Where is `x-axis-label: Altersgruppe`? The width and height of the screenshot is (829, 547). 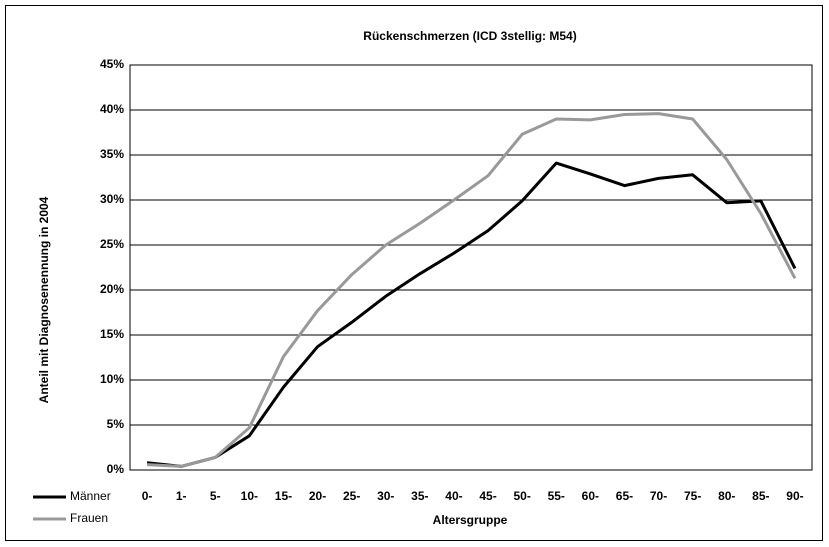
x-axis-label: Altersgruppe is located at coordinates (470, 520).